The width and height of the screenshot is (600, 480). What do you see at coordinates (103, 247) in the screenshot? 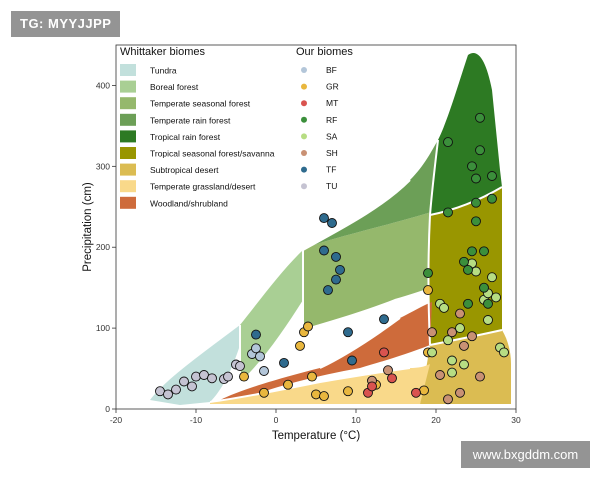
I see `y-tick-label: 200` at bounding box center [103, 247].